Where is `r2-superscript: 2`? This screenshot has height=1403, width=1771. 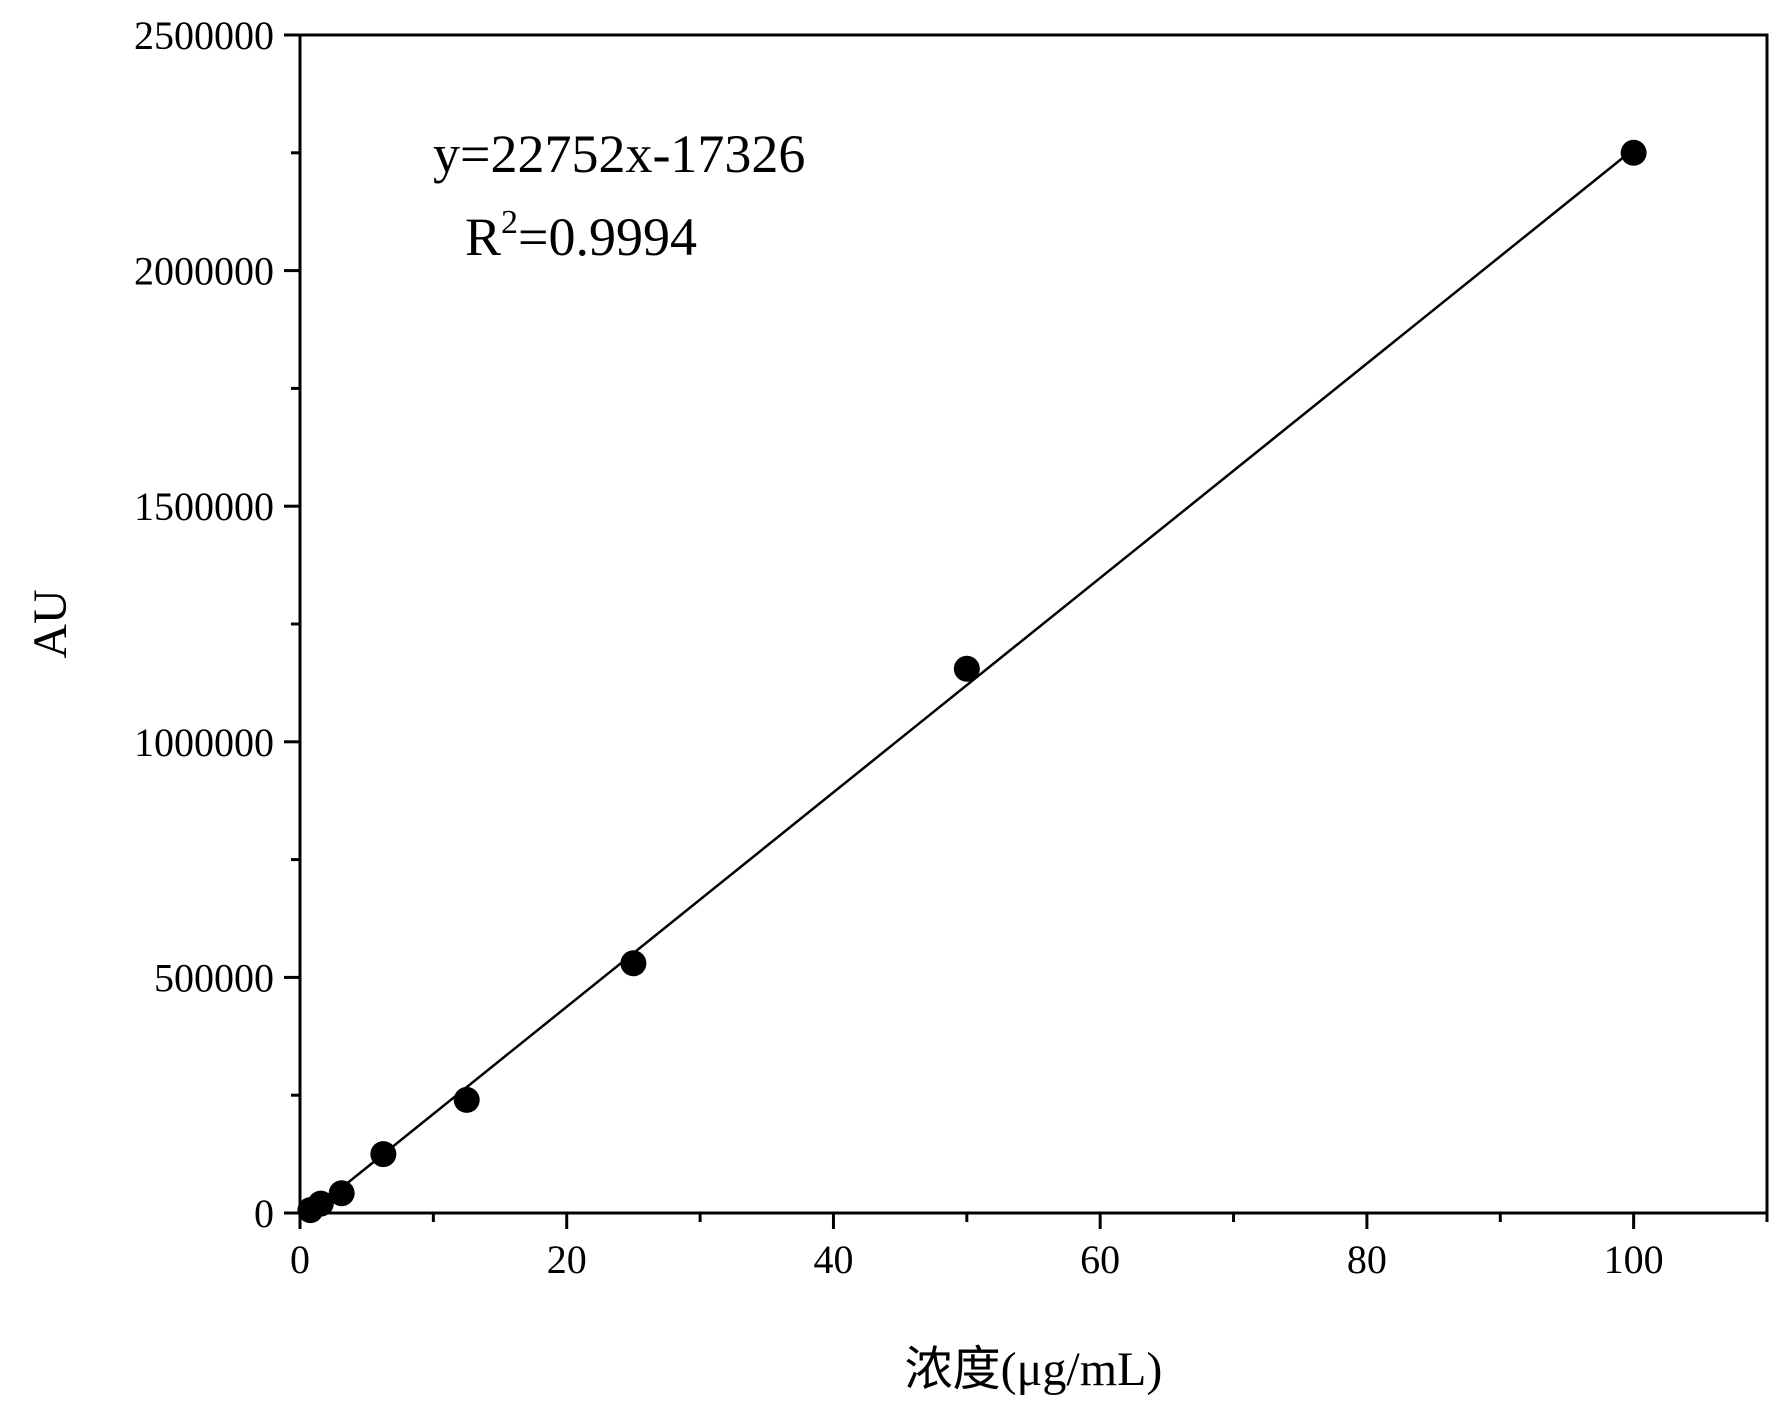
r2-superscript: 2 is located at coordinates (509, 222).